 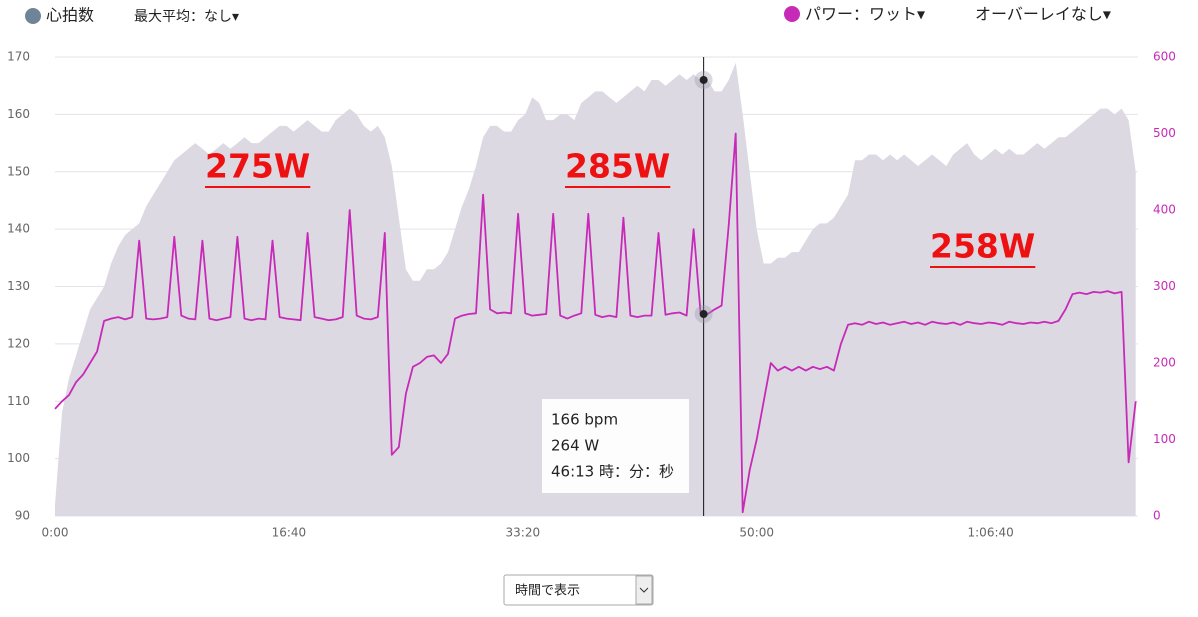 What do you see at coordinates (547, 591) in the screenshot?
I see `select-text: 時間で表示` at bounding box center [547, 591].